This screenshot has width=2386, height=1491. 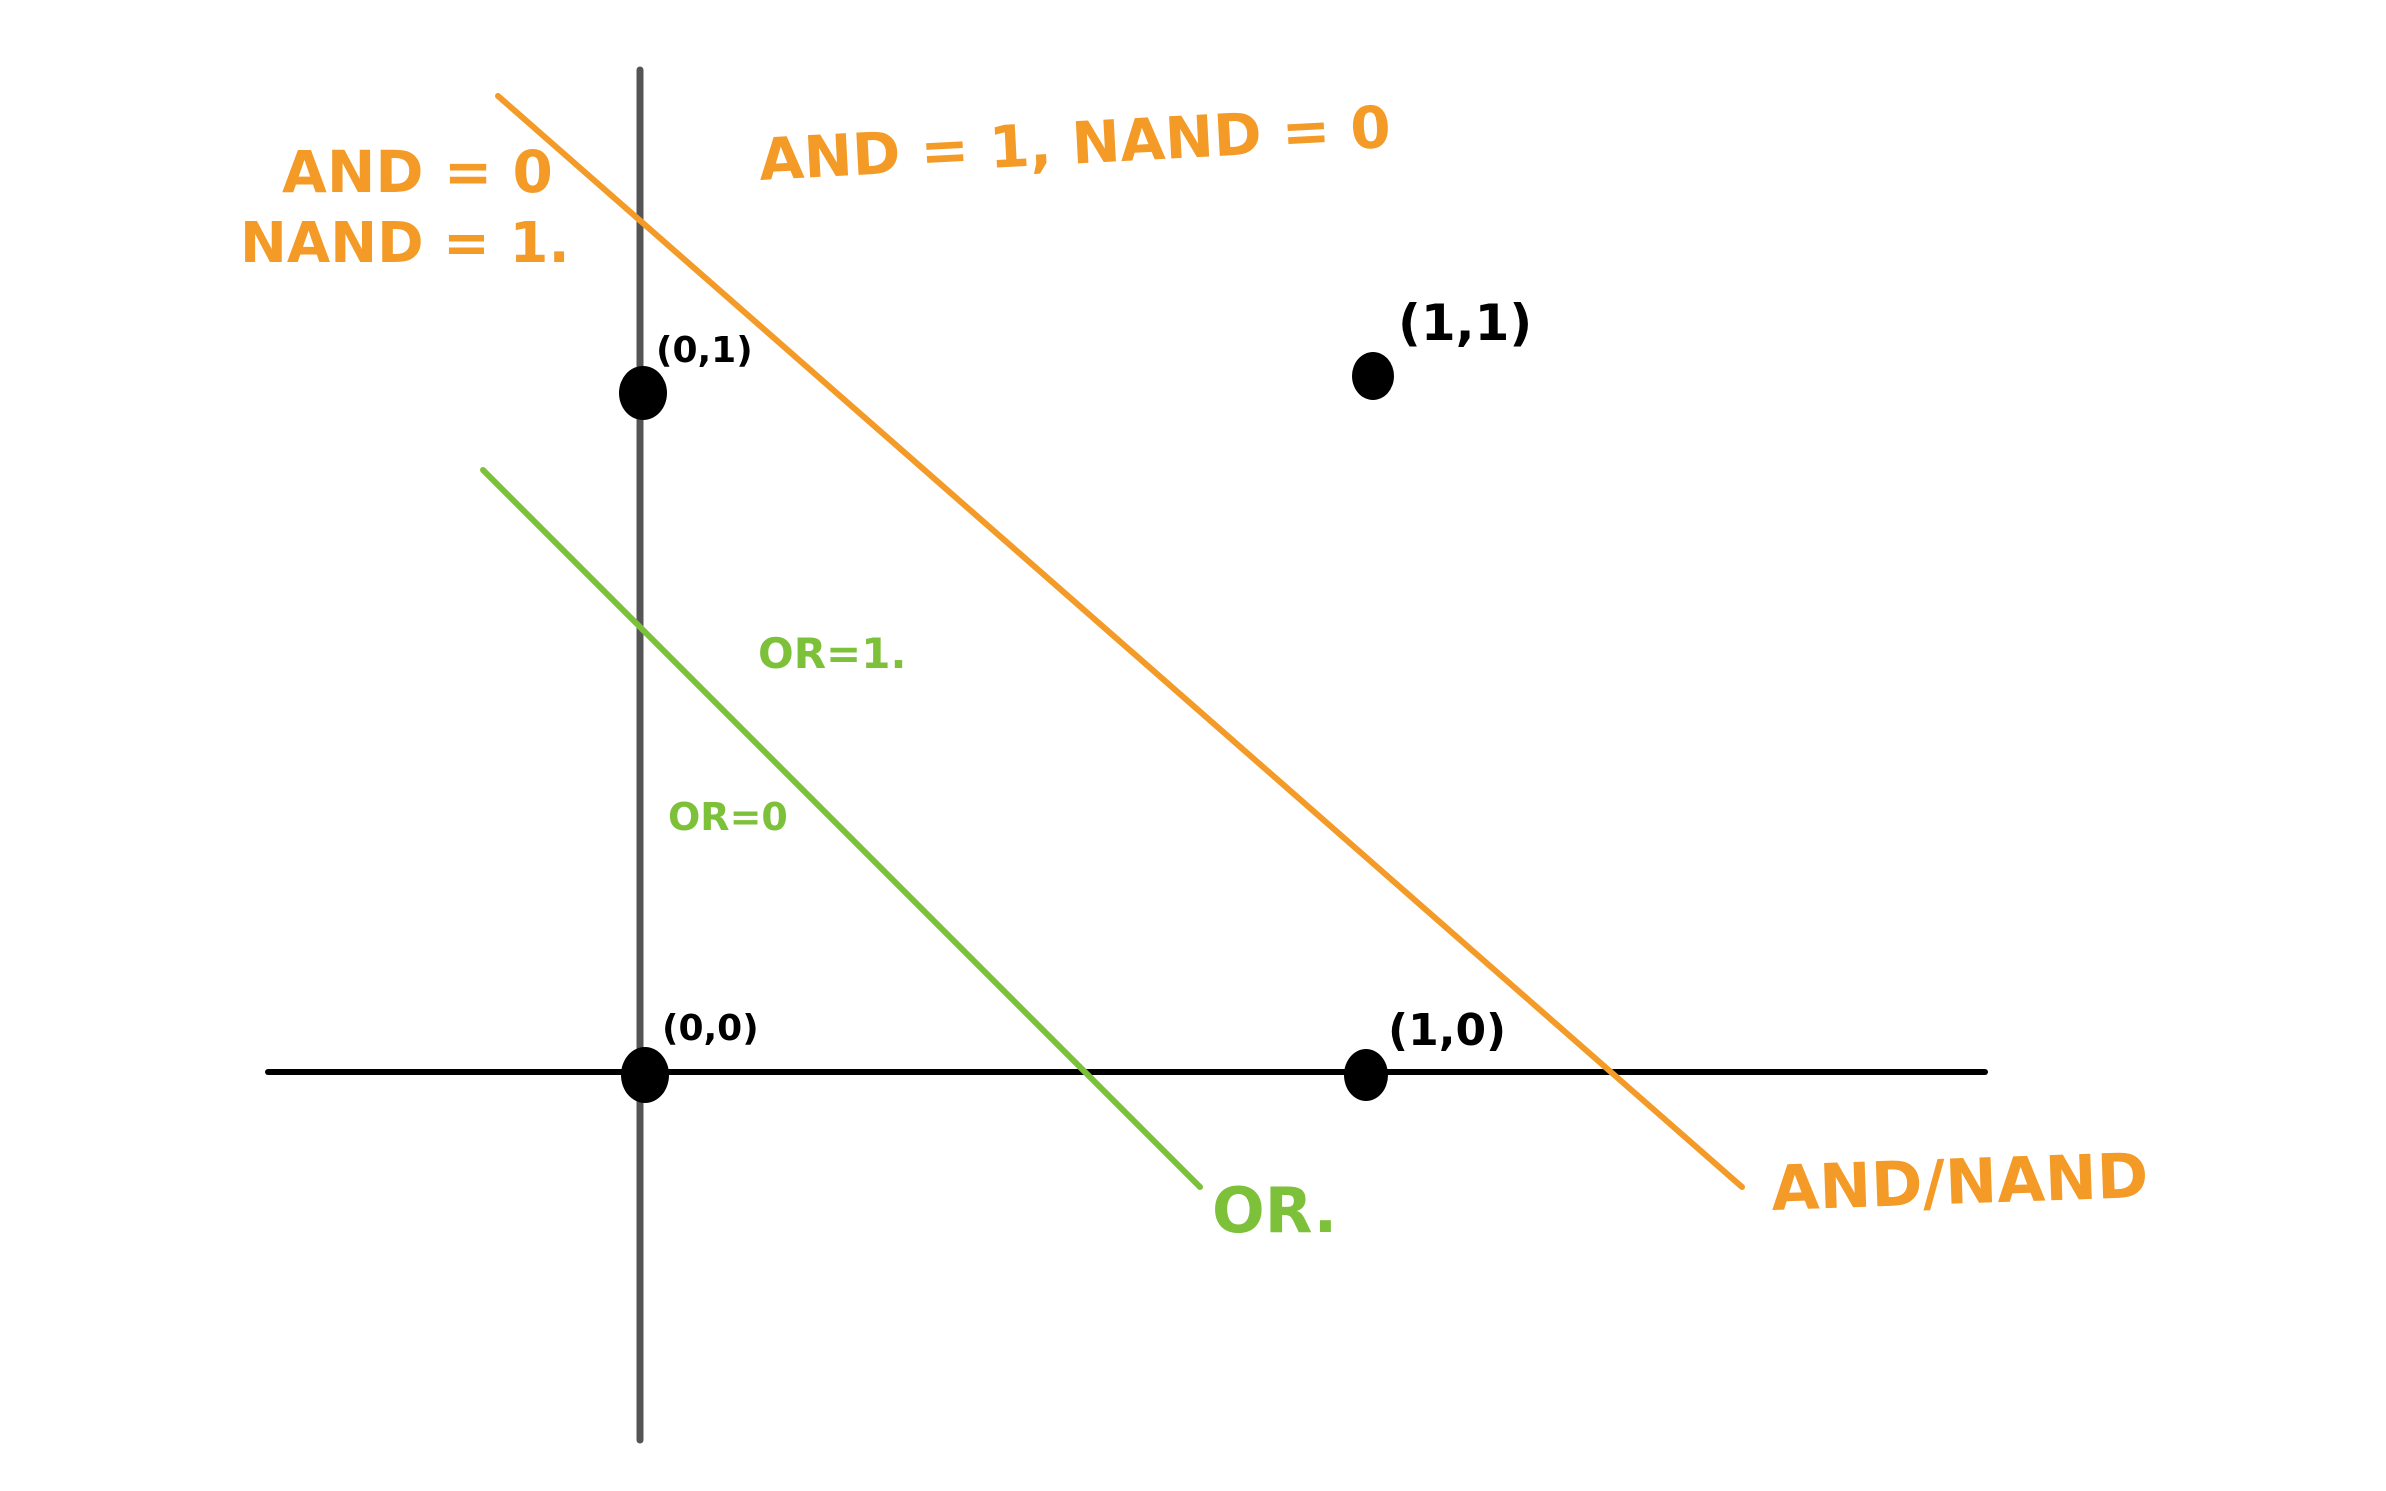 I want to click on or-below-label: OR=0, so click(x=728, y=817).